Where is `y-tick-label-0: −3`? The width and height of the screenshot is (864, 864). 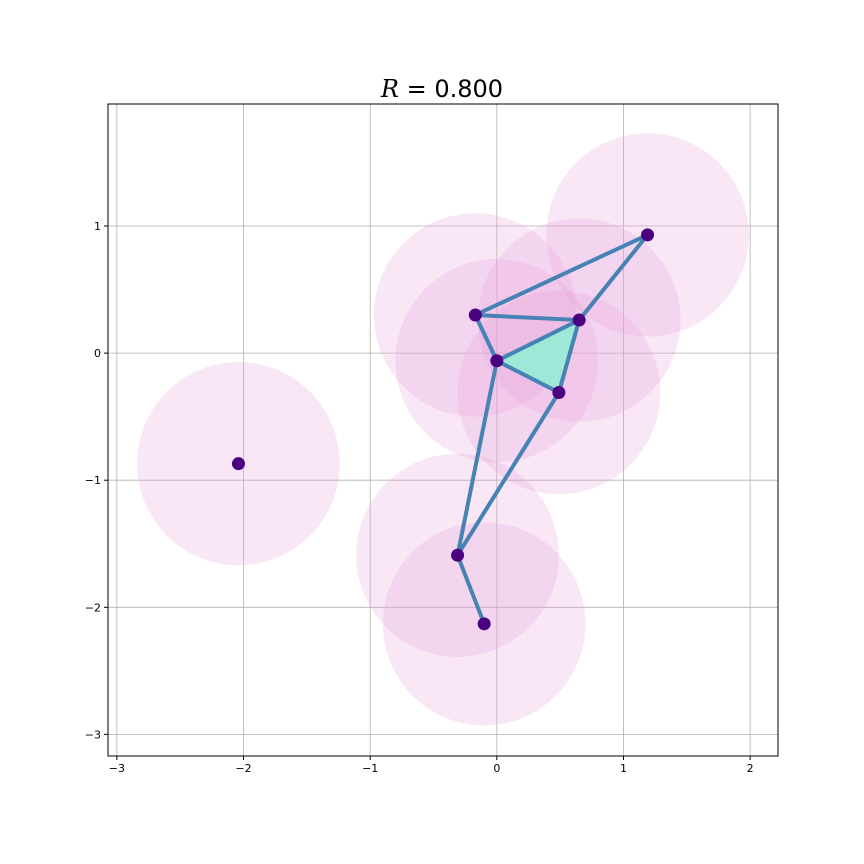
y-tick-label-0: −3 is located at coordinates (93, 734).